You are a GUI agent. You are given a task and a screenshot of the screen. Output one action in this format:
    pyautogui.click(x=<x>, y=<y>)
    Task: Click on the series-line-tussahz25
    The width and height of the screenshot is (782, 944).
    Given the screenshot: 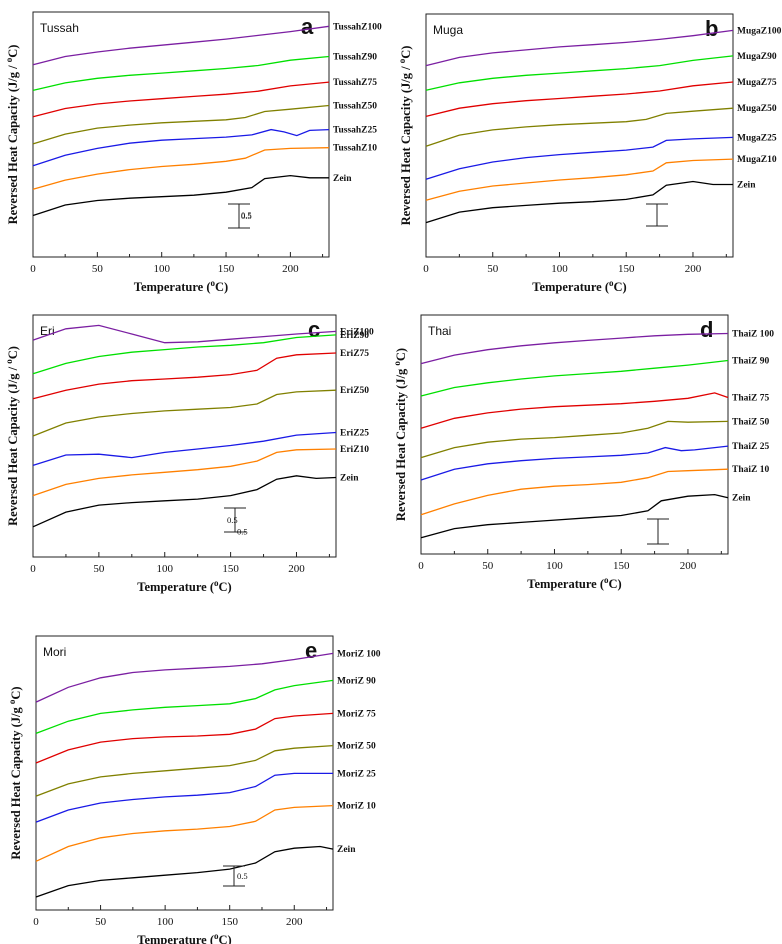 What is the action you would take?
    pyautogui.click(x=181, y=147)
    